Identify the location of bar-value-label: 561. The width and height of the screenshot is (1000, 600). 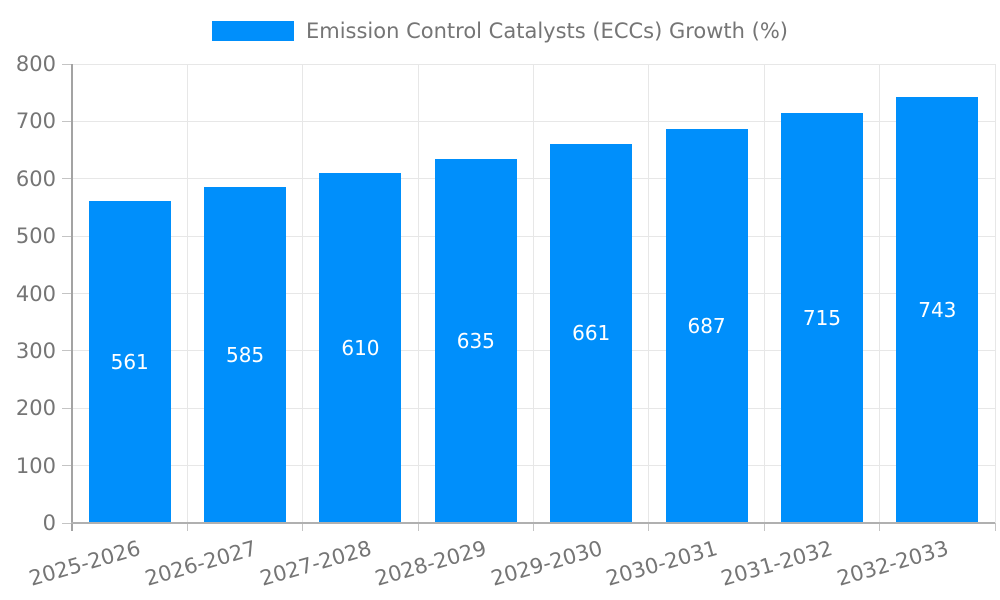
(129, 362).